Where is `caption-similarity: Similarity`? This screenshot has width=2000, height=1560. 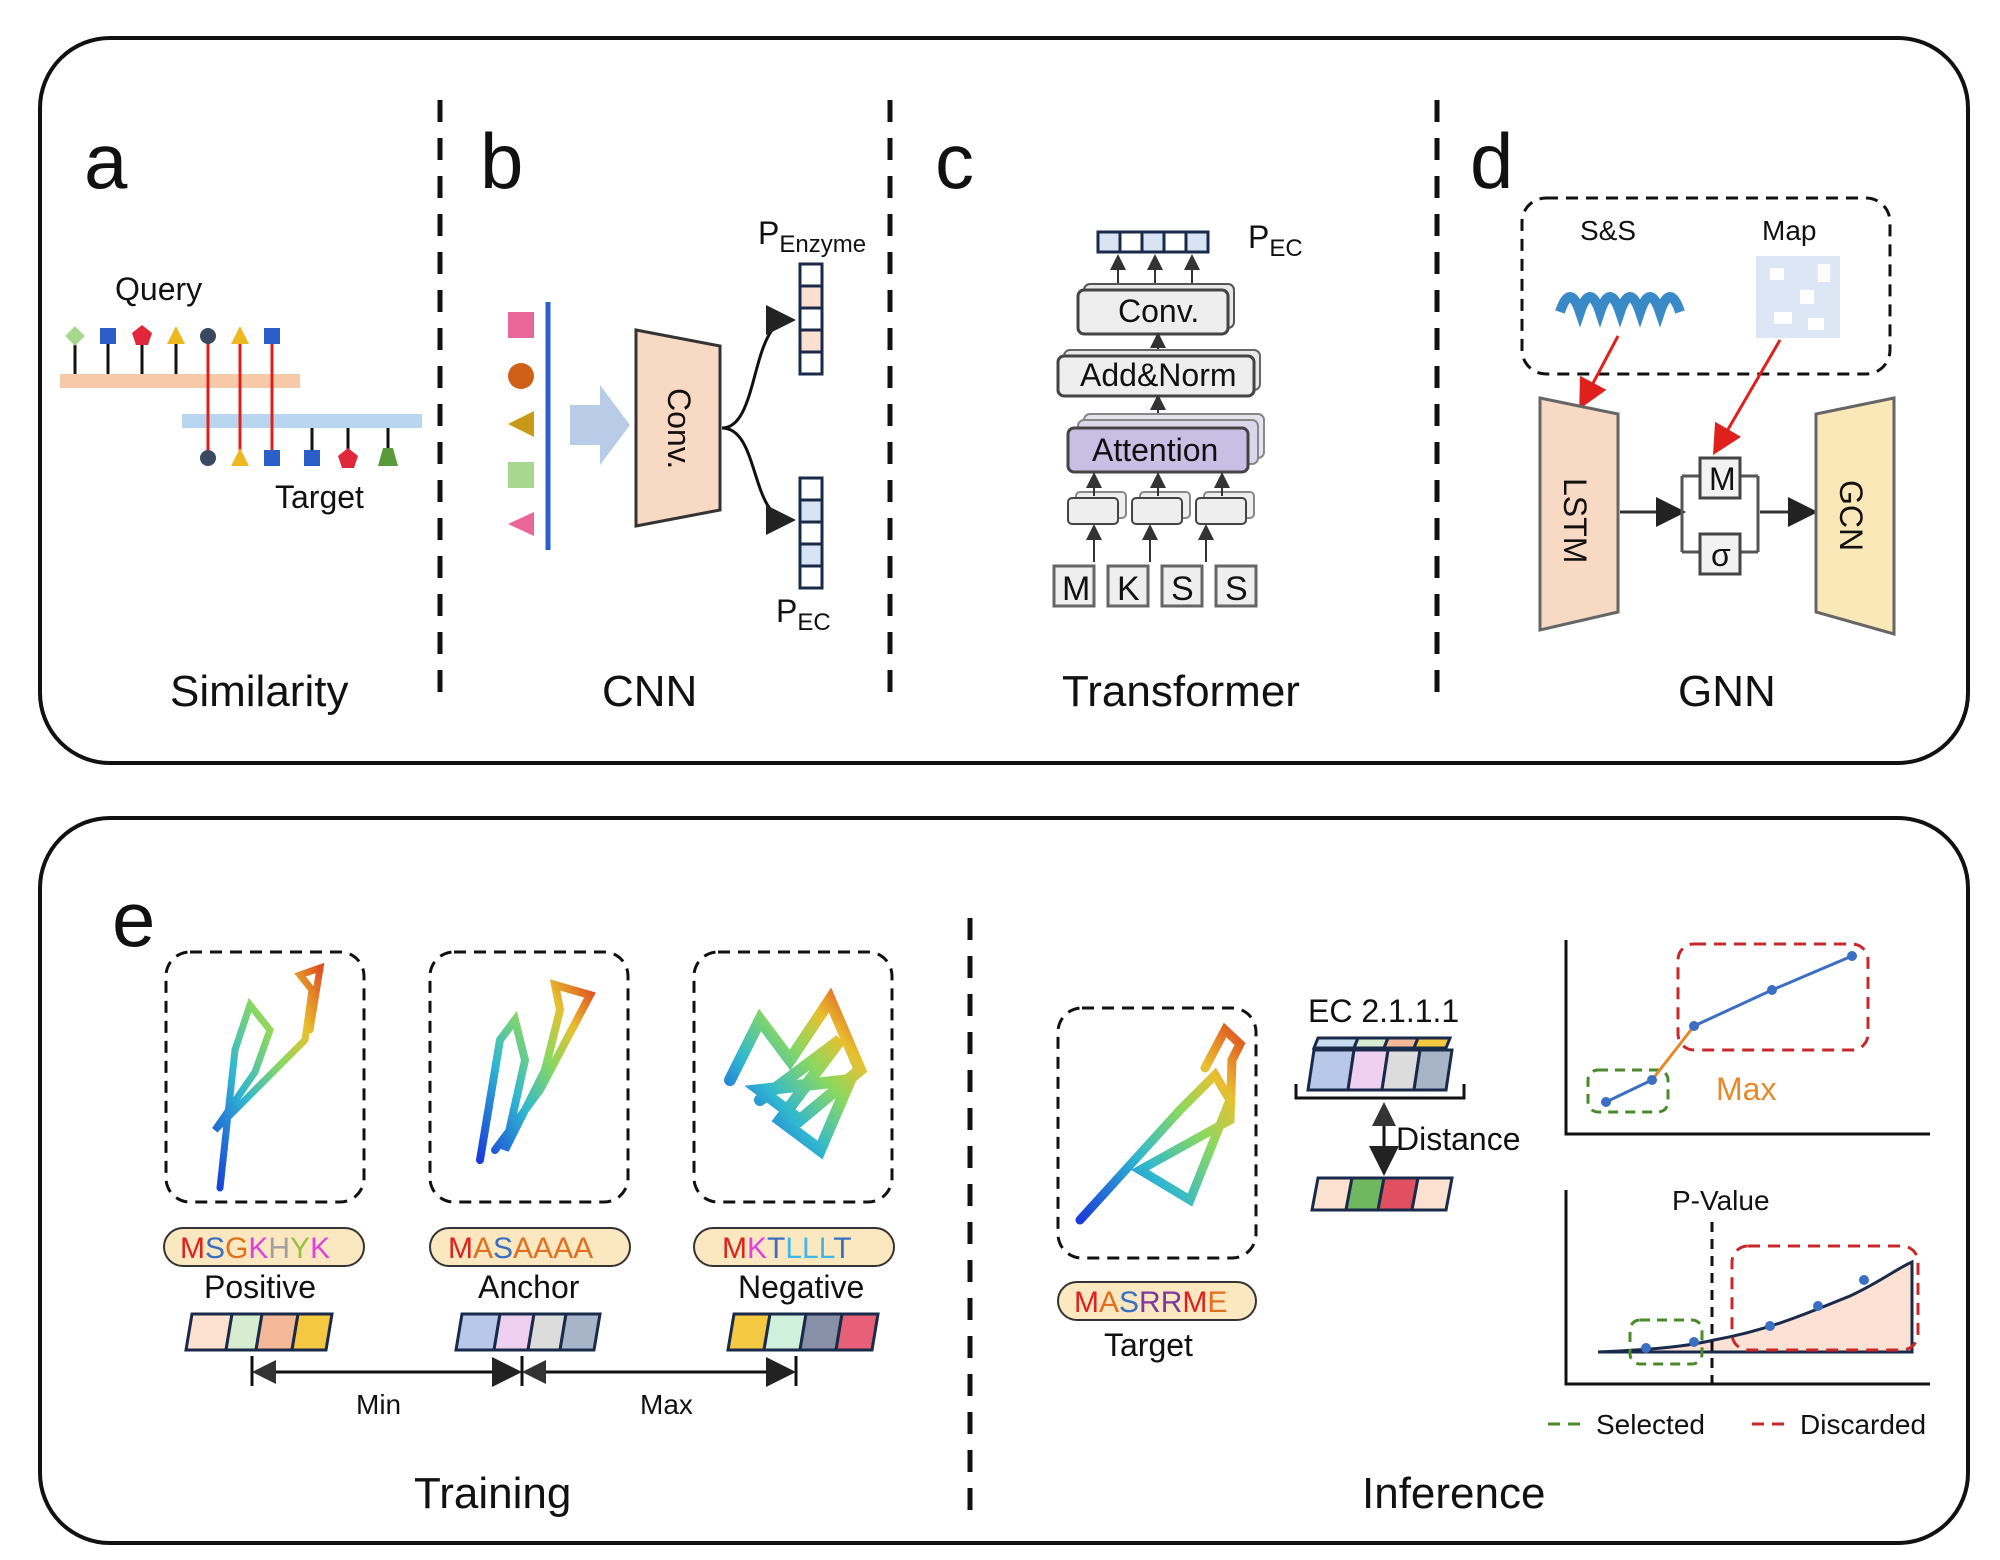
caption-similarity: Similarity is located at coordinates (259, 691).